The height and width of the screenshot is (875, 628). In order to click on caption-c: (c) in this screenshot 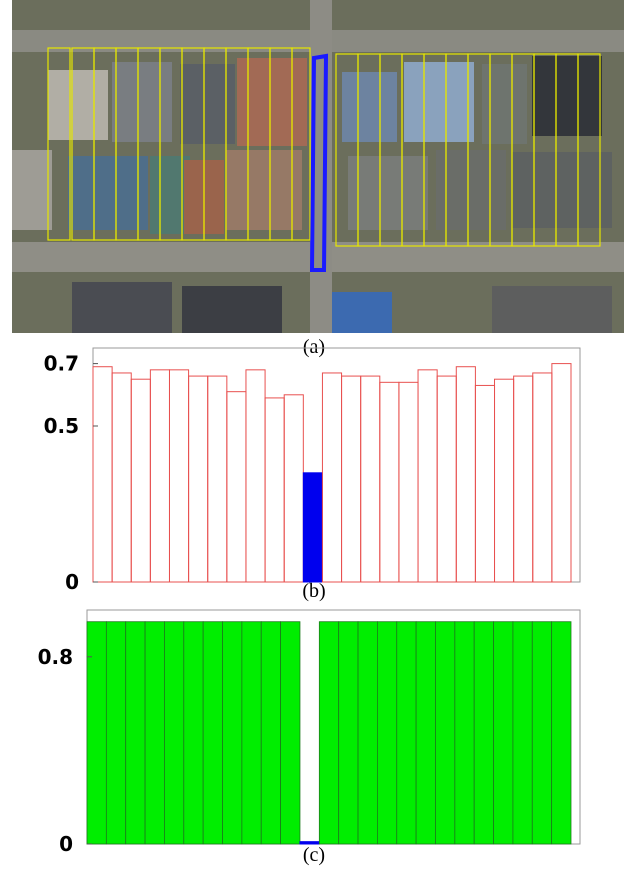, I will do `click(314, 855)`.